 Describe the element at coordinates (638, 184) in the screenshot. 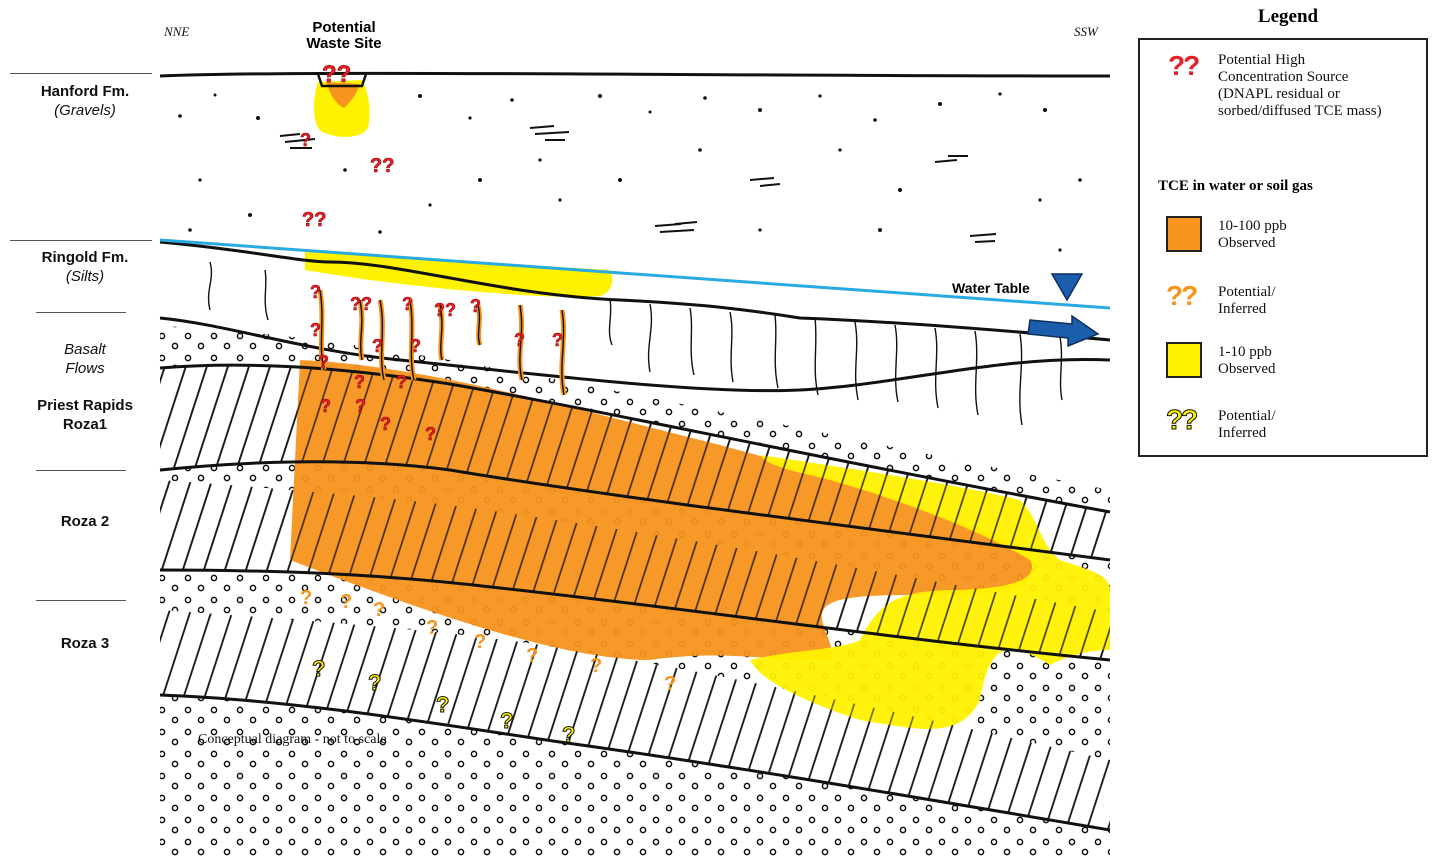

I see `gravel-lenses` at that location.